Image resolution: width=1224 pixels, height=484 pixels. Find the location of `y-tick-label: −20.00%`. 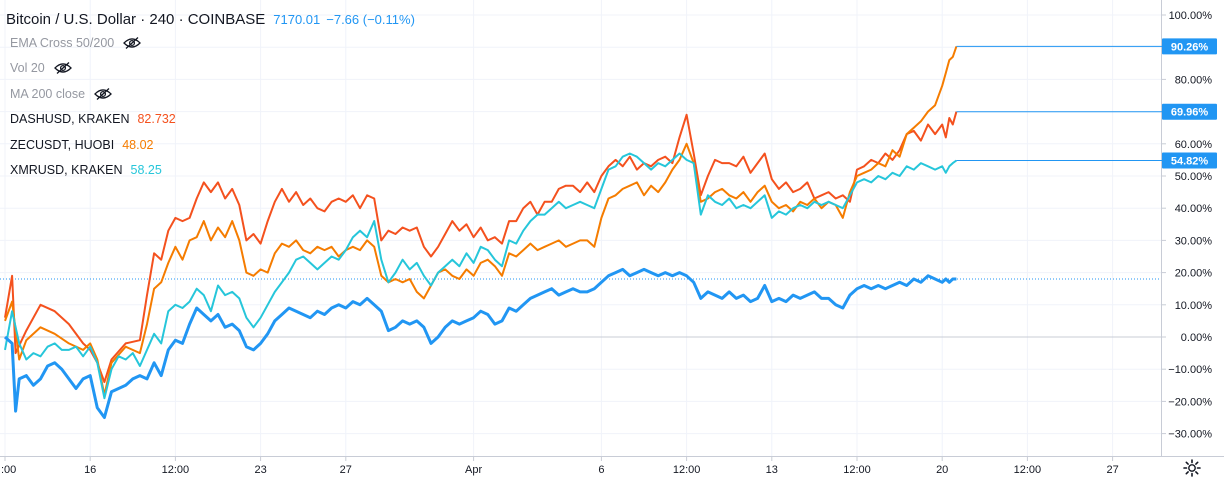

y-tick-label: −20.00% is located at coordinates (1190, 402).